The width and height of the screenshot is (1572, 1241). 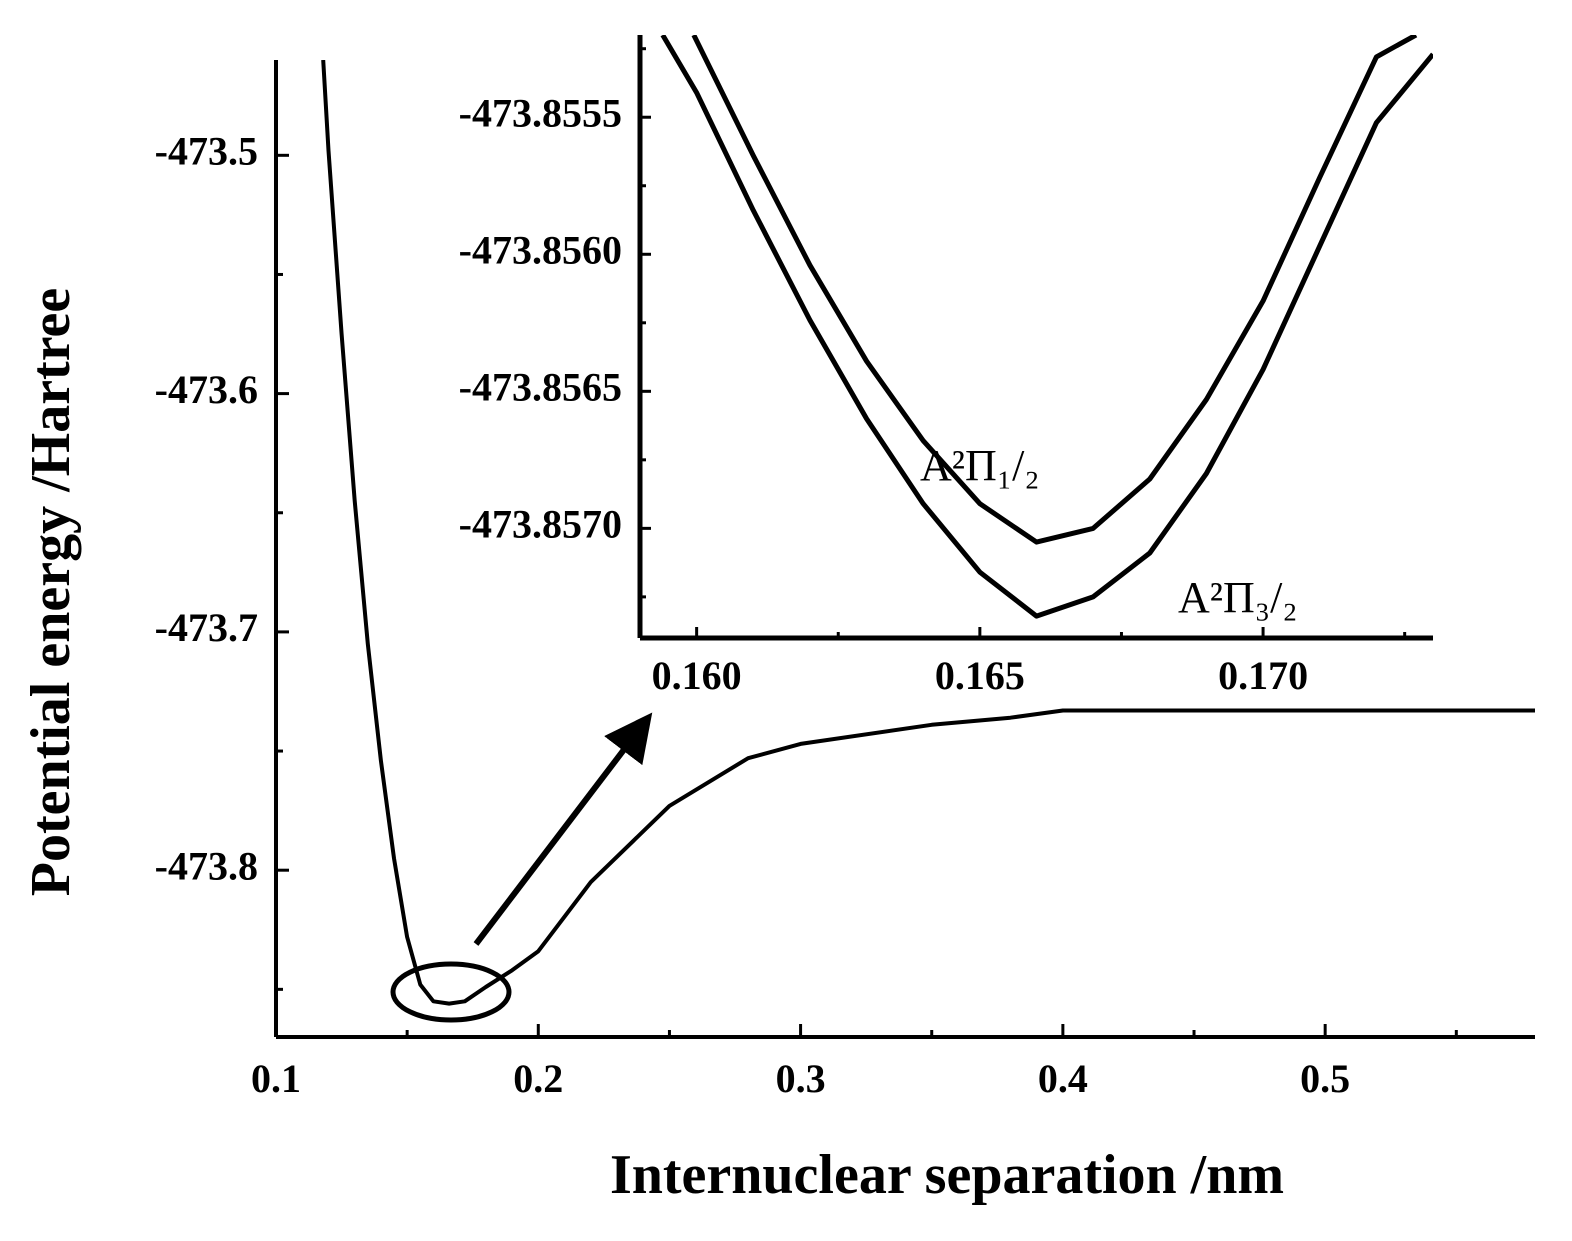 What do you see at coordinates (538, 1078) in the screenshot?
I see `x-tick-label: 0.2` at bounding box center [538, 1078].